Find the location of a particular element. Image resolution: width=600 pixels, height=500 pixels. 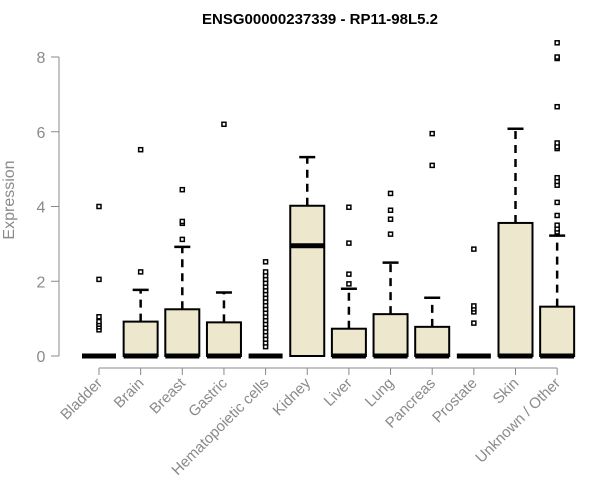

x-tick-label: Liver is located at coordinates (338, 392).